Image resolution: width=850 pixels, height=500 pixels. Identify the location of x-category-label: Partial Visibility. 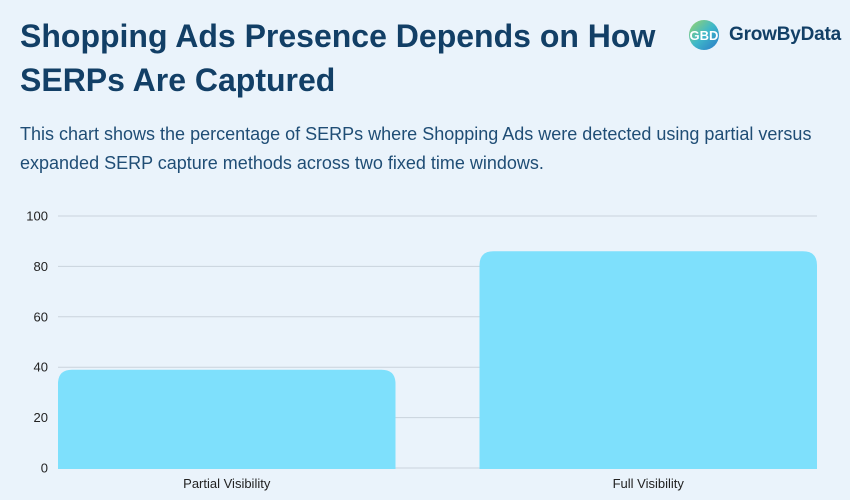
(227, 483).